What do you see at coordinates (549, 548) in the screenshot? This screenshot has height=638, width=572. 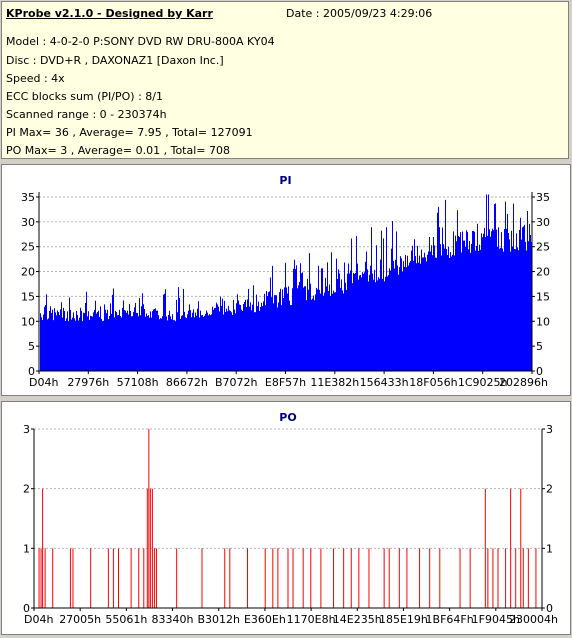 I see `y-tick-label-right: 1` at bounding box center [549, 548].